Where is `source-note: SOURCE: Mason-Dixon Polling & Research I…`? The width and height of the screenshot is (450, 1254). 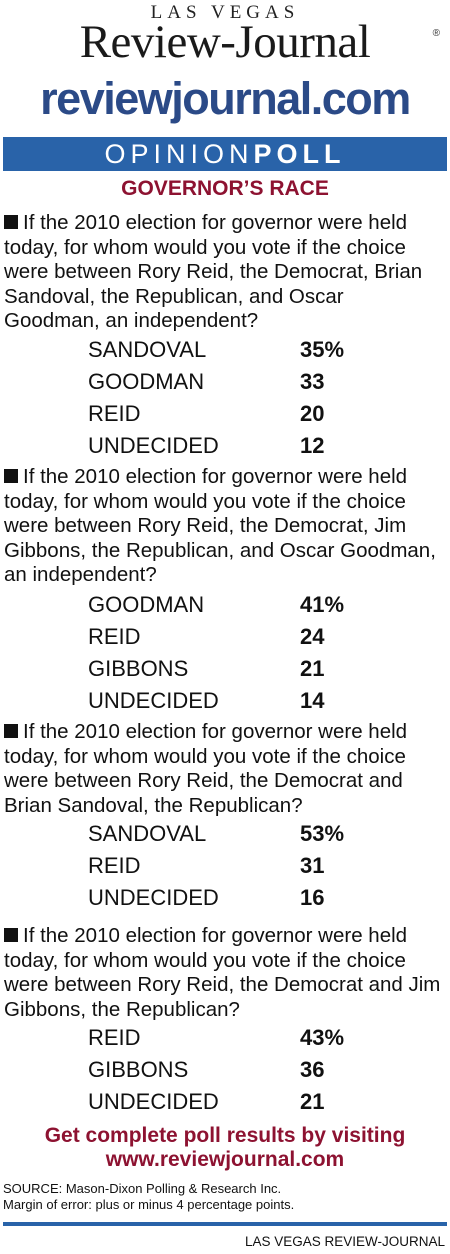 source-note: SOURCE: Mason-Dixon Polling & Research I… is located at coordinates (148, 1197).